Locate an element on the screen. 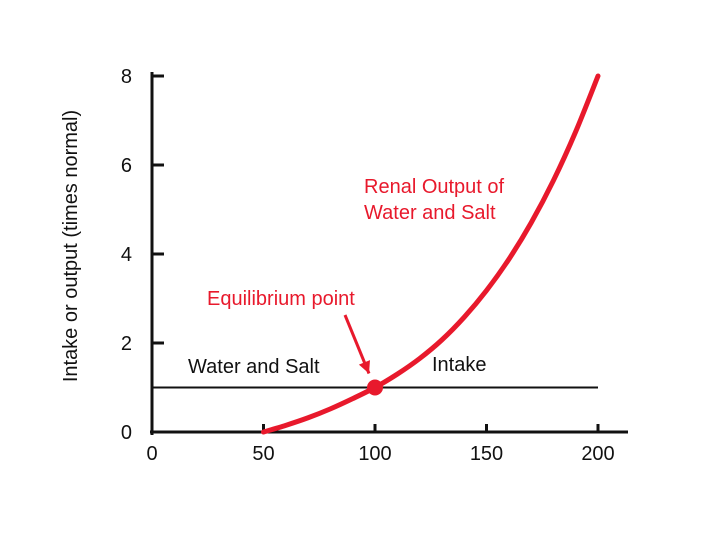  x-tick-label: 150 is located at coordinates (486, 454).